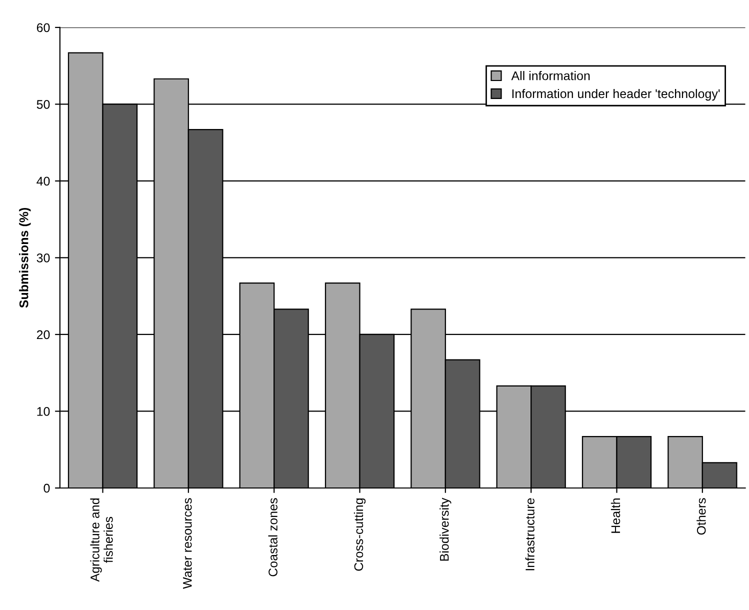 Image resolution: width=749 pixels, height=610 pixels. What do you see at coordinates (446, 529) in the screenshot?
I see `x-tick-label: Biodiversity` at bounding box center [446, 529].